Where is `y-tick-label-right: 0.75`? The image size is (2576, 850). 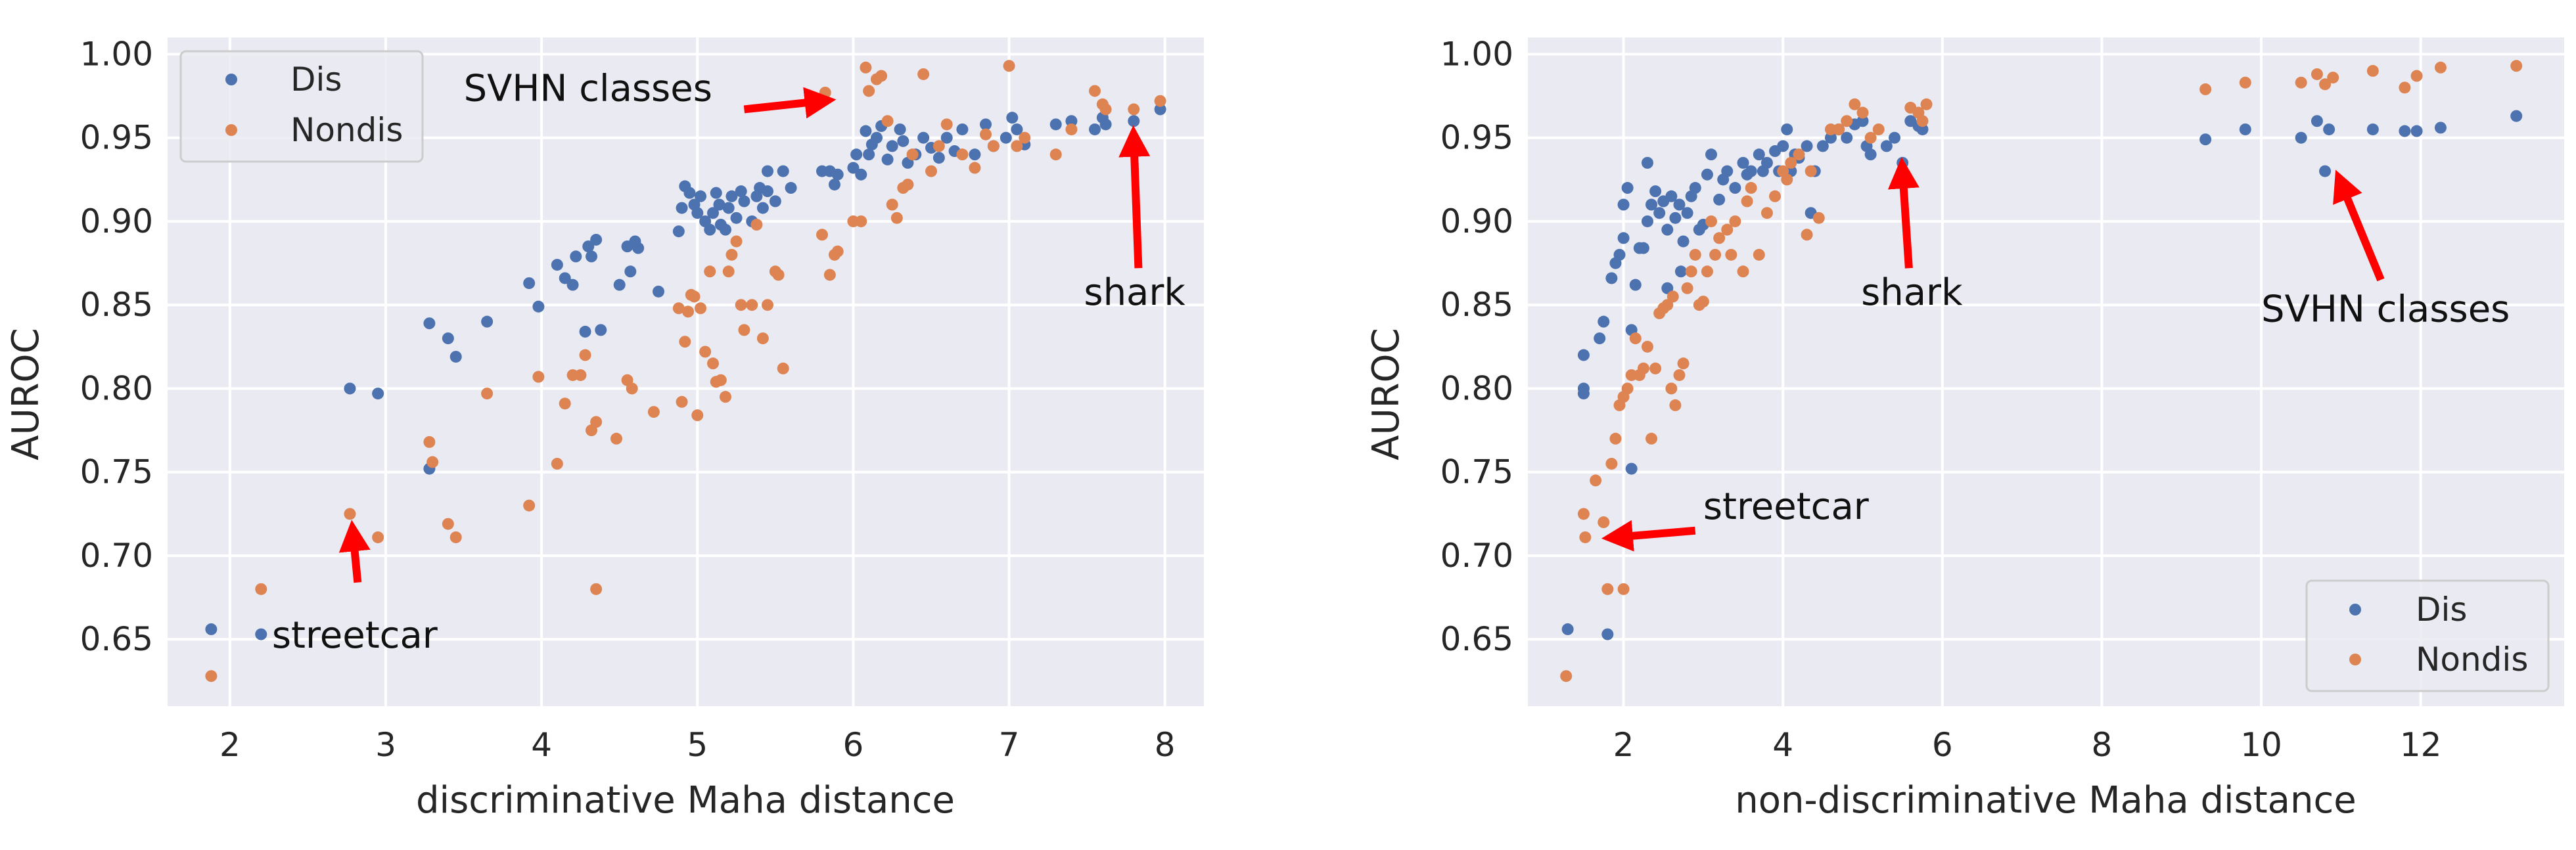
y-tick-label-right: 0.75 is located at coordinates (1476, 472).